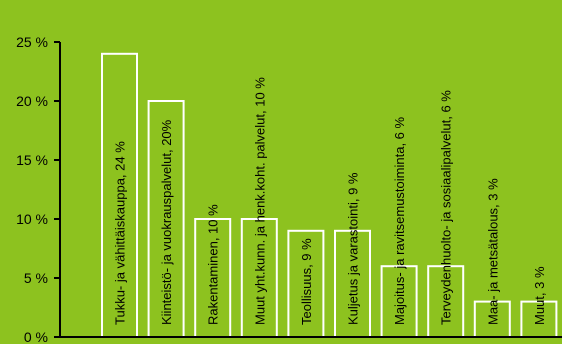 This screenshot has height=344, width=562. Describe the element at coordinates (120, 233) in the screenshot. I see `bar-label: Tukku- ja vähittäiskauppa, 24 %` at that location.